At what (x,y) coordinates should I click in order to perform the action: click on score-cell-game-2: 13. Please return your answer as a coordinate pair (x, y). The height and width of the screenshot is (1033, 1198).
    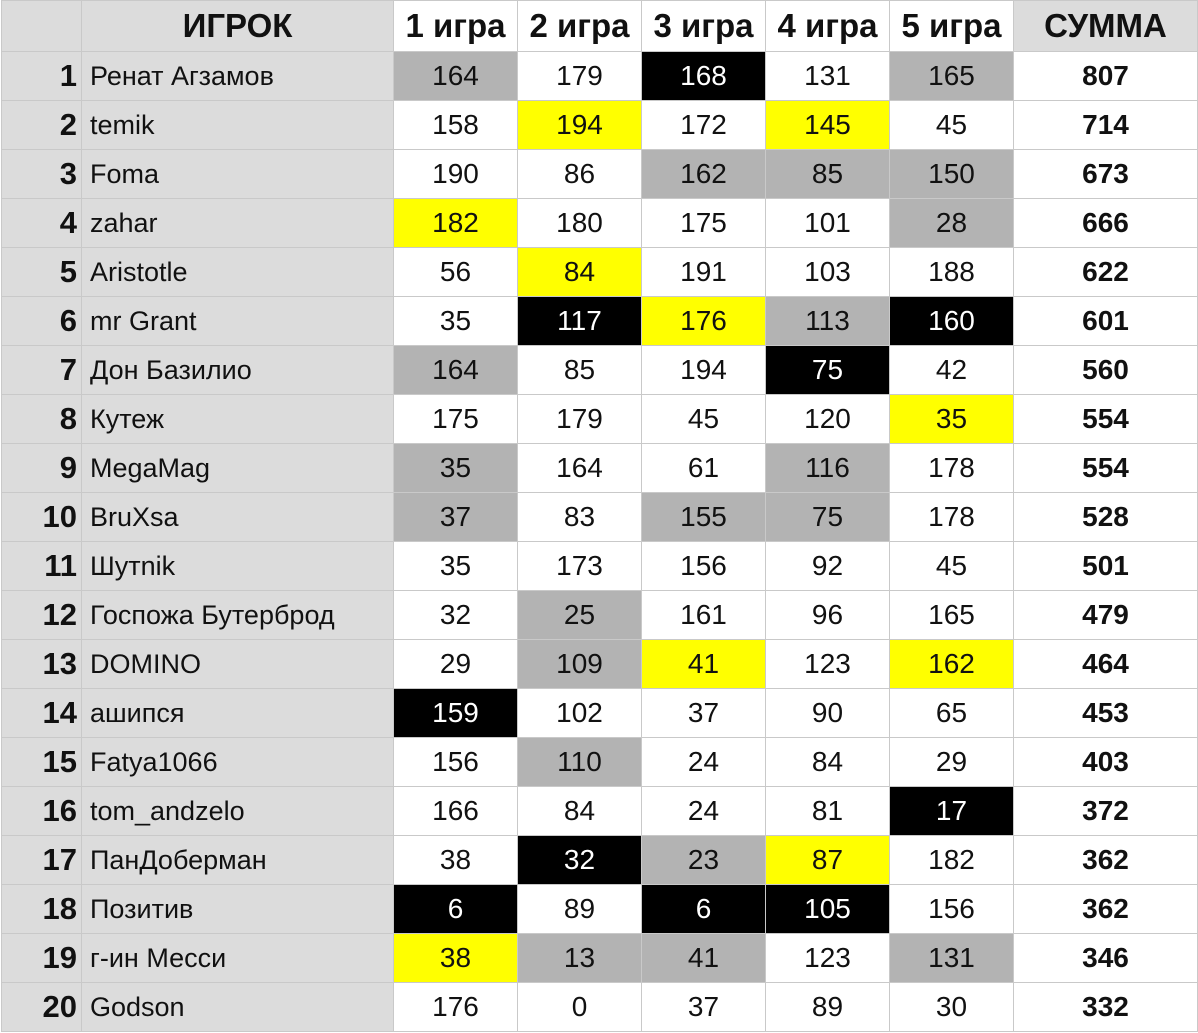
    Looking at the image, I should click on (579, 958).